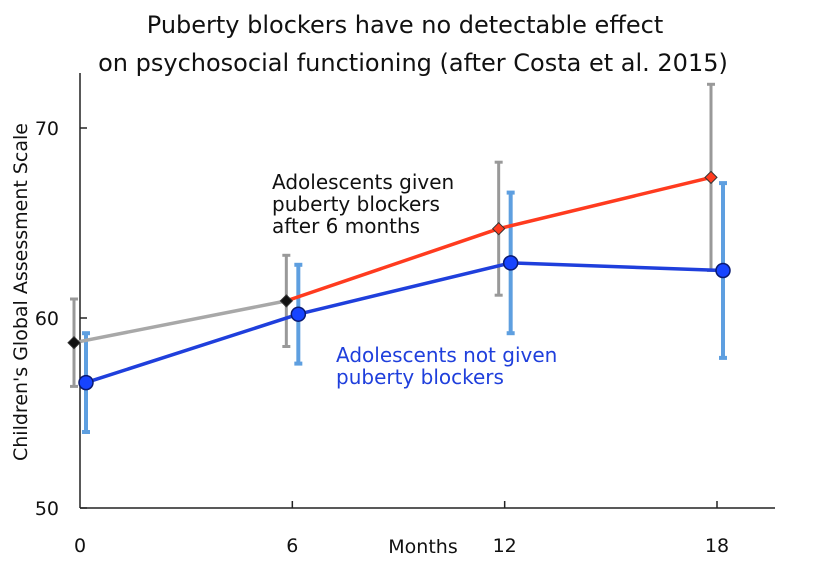  What do you see at coordinates (420, 377) in the screenshot?
I see `annotation-not-given-line-2: puberty blockers` at bounding box center [420, 377].